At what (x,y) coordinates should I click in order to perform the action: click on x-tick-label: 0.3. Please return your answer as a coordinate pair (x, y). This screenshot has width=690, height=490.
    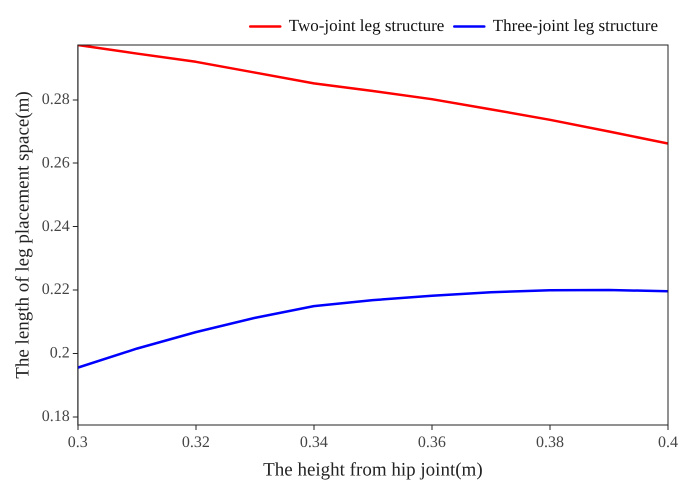
    Looking at the image, I should click on (78, 442).